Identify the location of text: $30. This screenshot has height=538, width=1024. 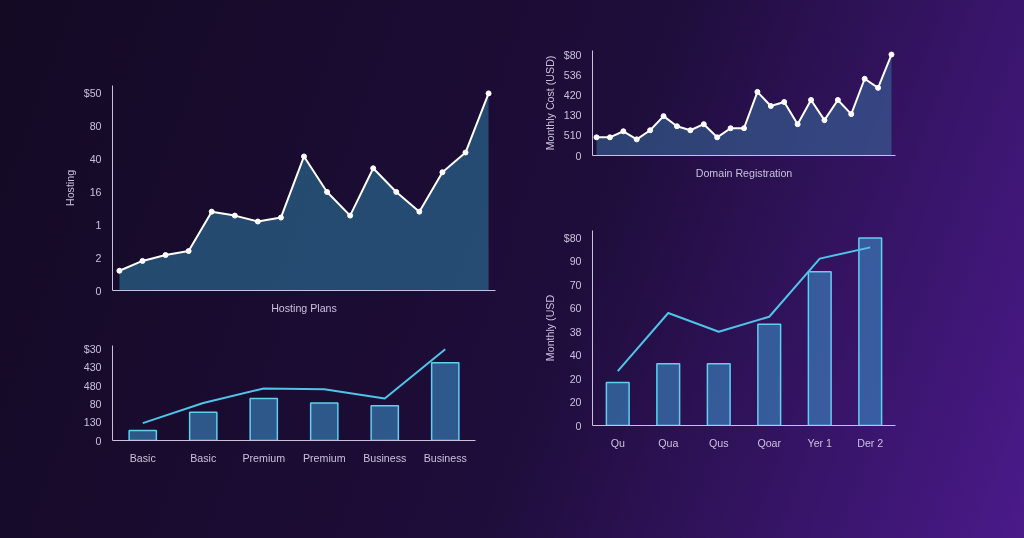
(92, 349).